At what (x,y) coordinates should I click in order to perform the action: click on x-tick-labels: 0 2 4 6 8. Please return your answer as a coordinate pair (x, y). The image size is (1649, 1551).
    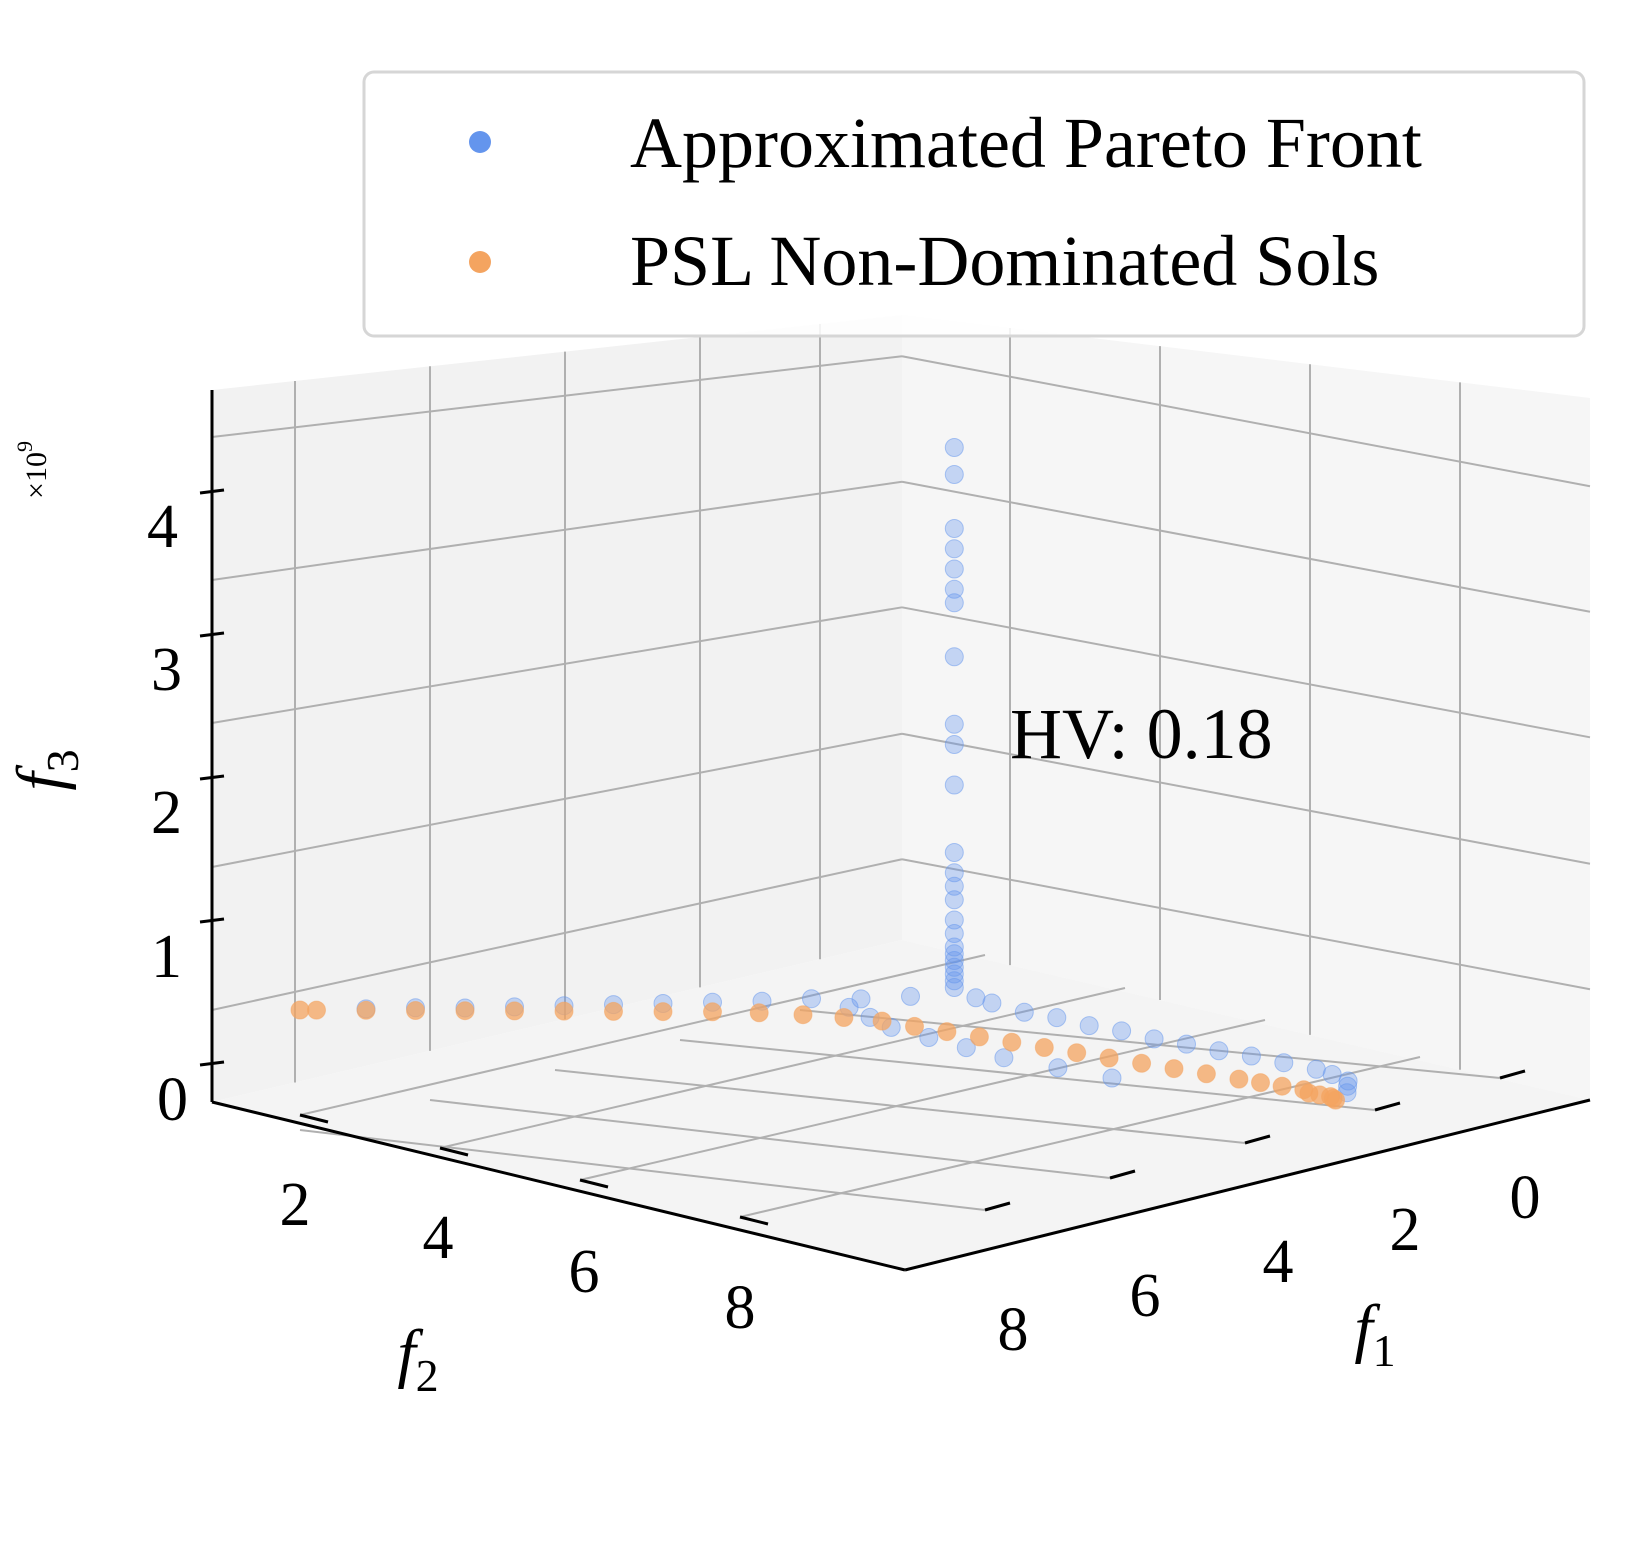
    Looking at the image, I should click on (1269, 1264).